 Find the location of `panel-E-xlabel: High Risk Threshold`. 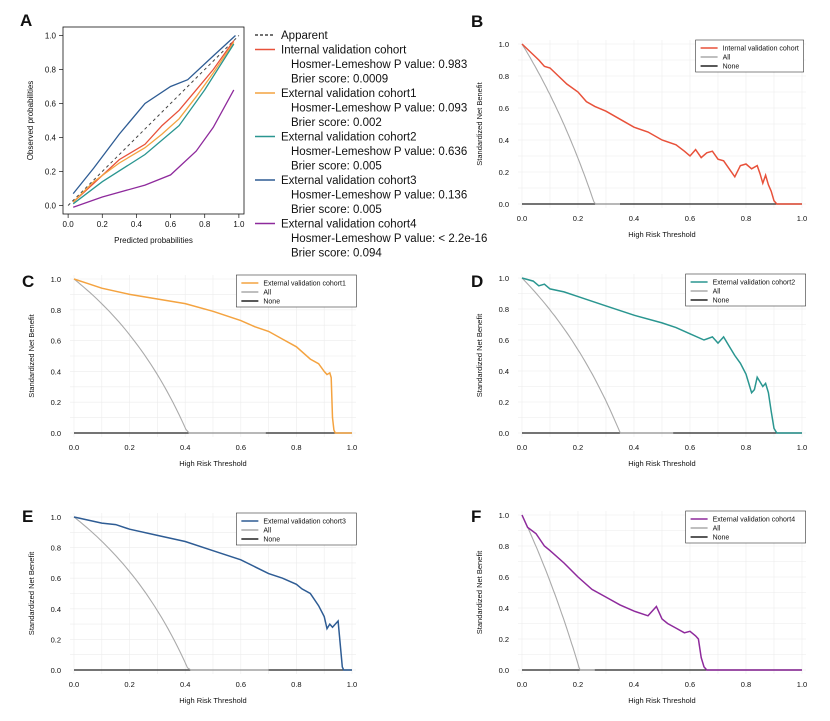

panel-E-xlabel: High Risk Threshold is located at coordinates (212, 700).